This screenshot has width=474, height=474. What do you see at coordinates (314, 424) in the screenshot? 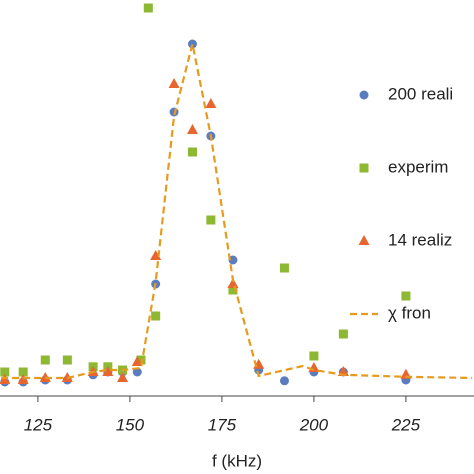
I see `x-tick-label: 200` at bounding box center [314, 424].